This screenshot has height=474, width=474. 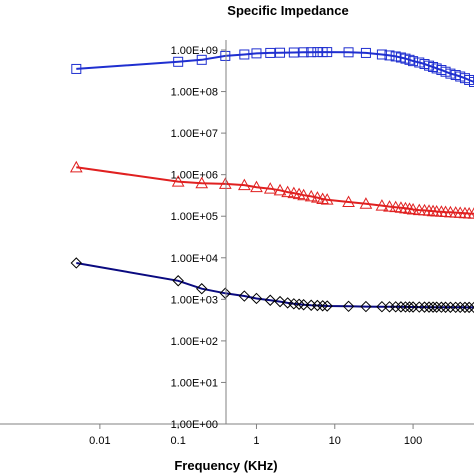 What do you see at coordinates (194, 383) in the screenshot?
I see `y-tick-label: 1.00E+01` at bounding box center [194, 383].